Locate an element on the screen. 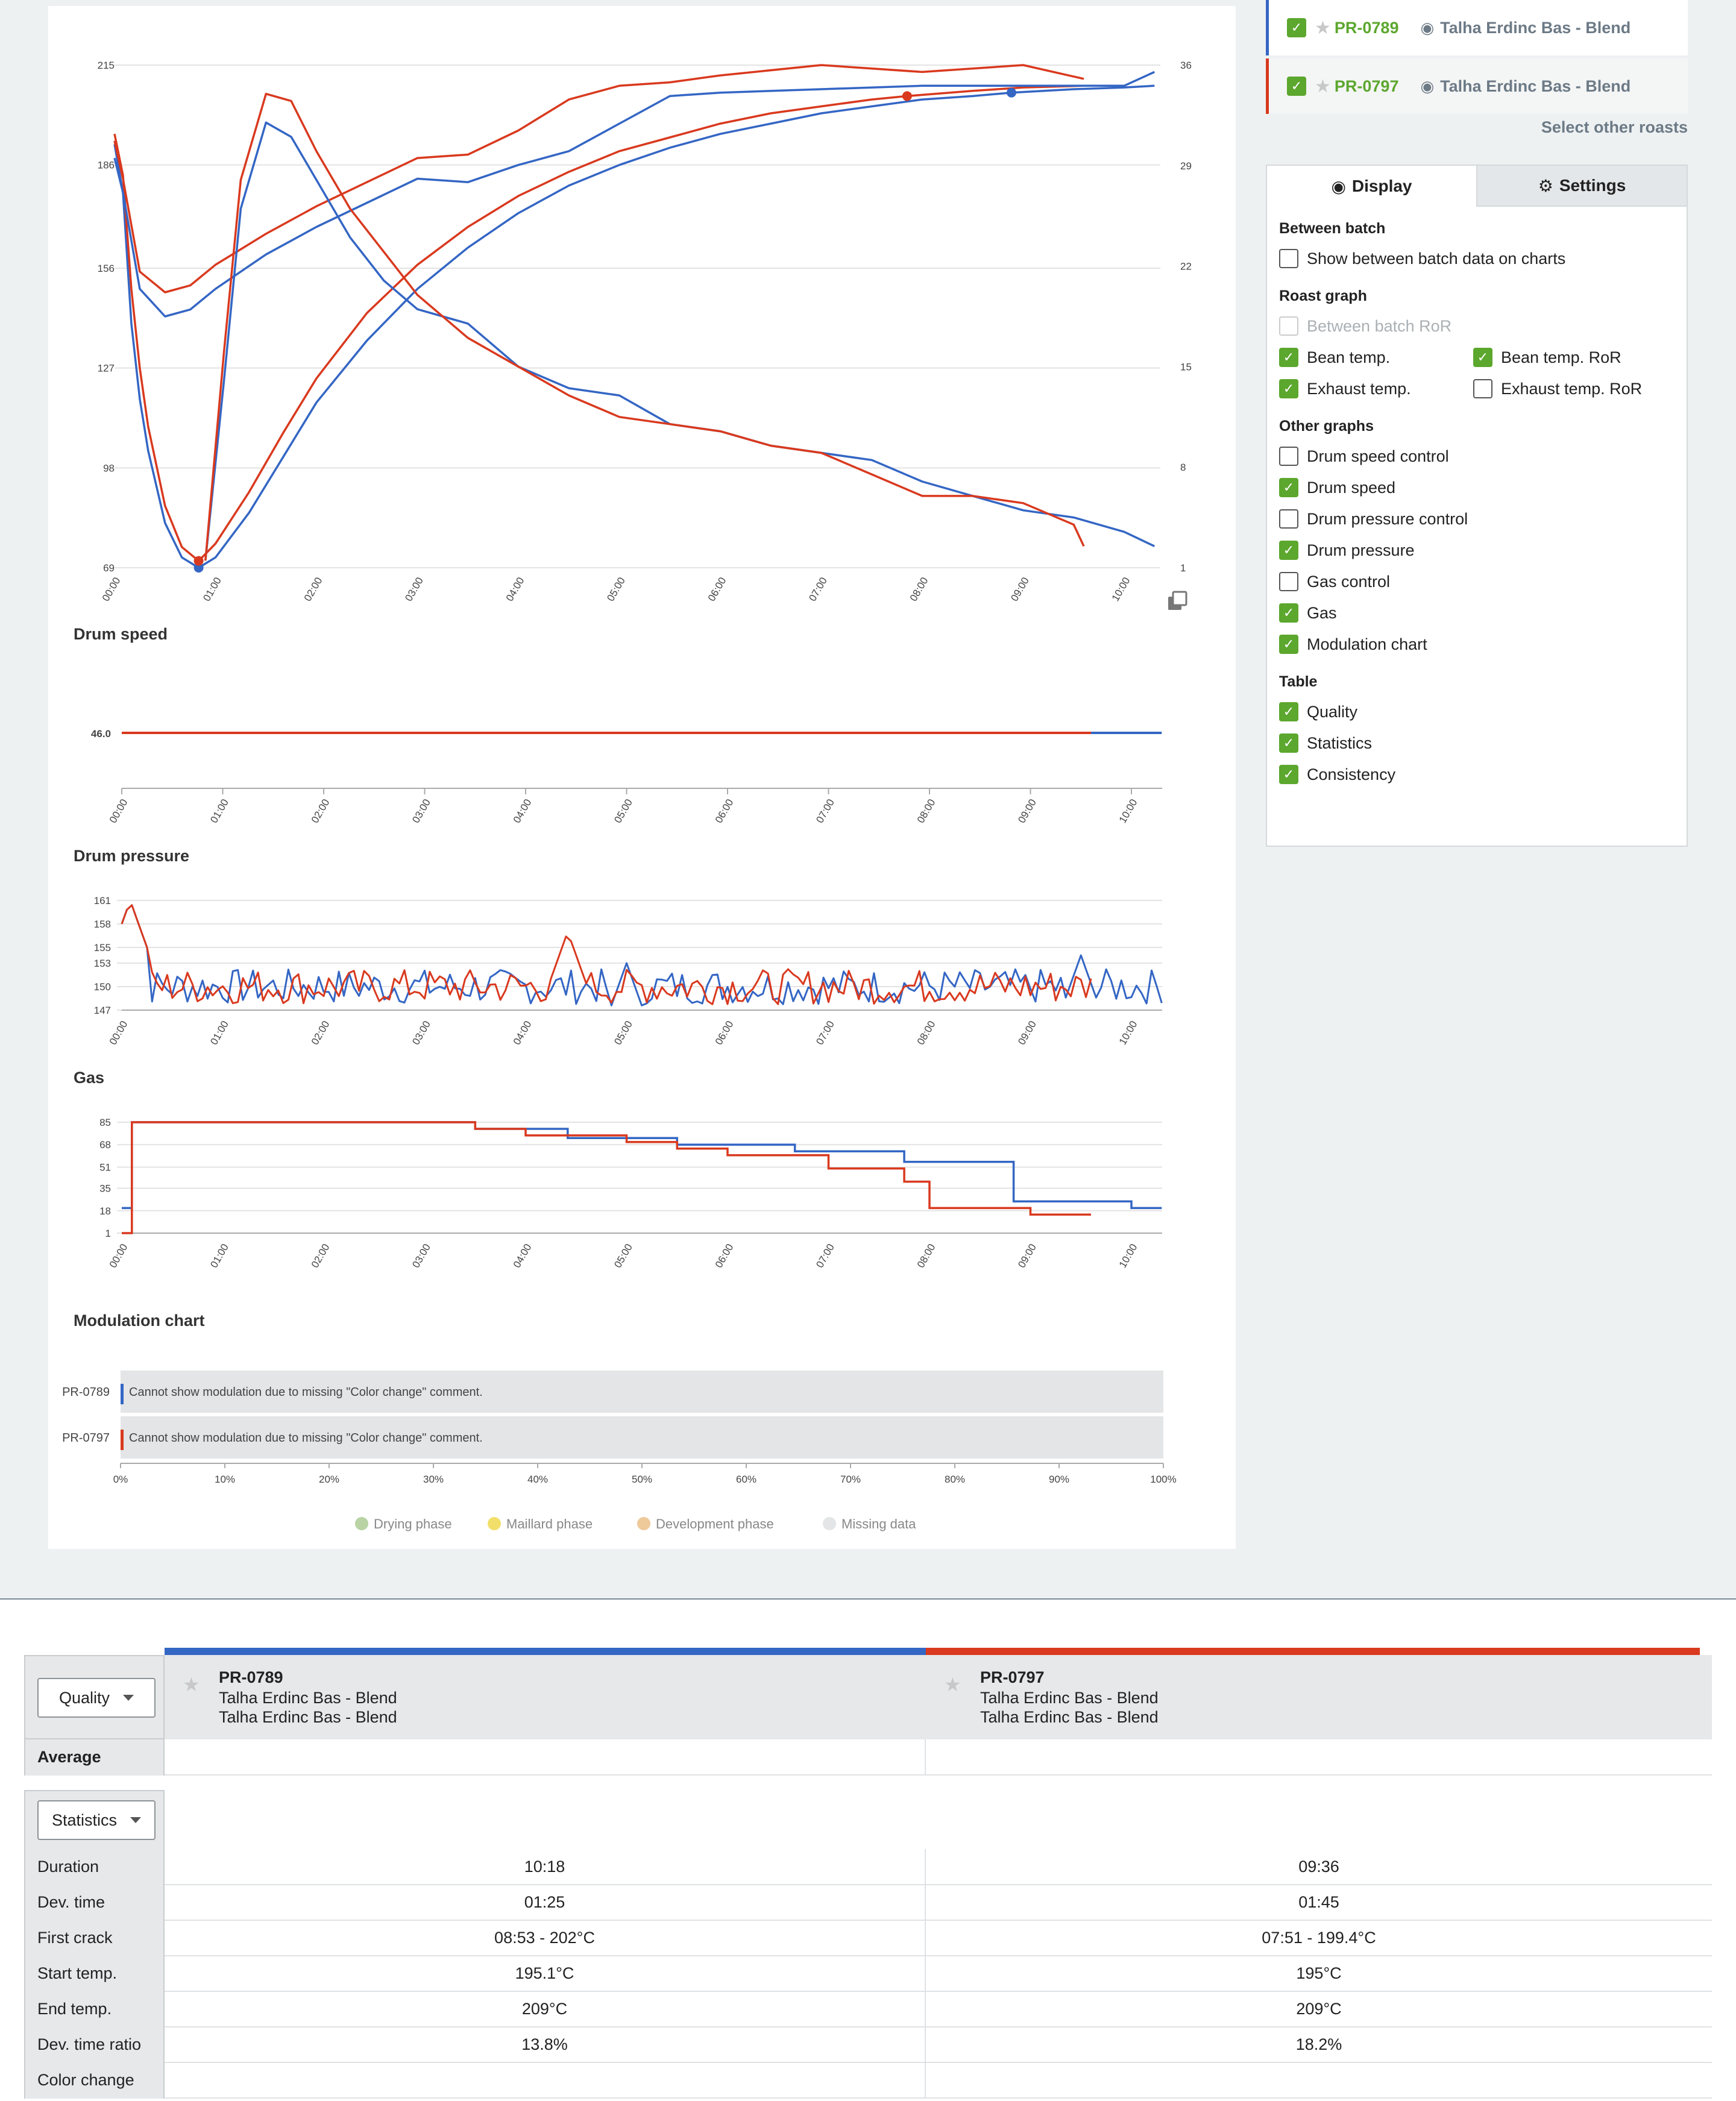 The height and width of the screenshot is (2101, 1736). option-drum-speed: ✓ Drum speed is located at coordinates (1477, 487).